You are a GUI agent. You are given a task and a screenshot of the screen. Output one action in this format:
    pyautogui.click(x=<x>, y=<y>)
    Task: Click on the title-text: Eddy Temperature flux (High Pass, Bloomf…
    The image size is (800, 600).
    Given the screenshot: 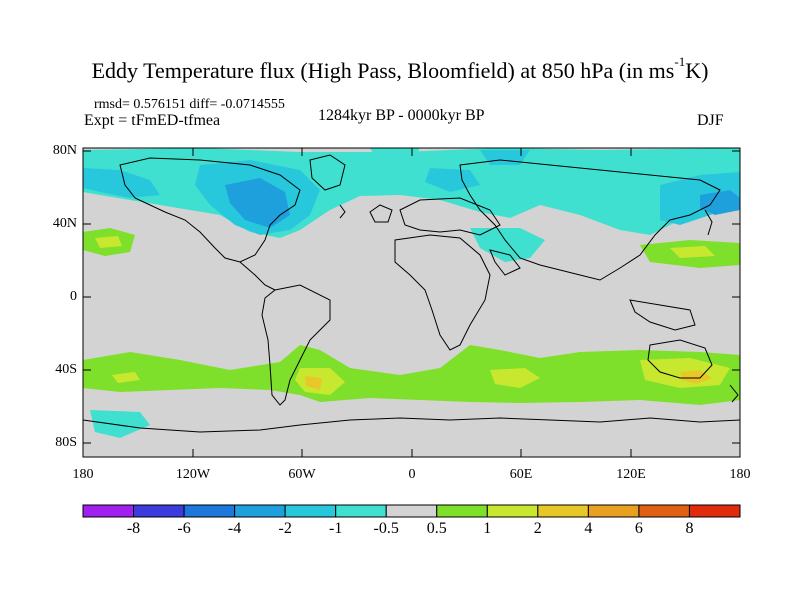 What is the action you would take?
    pyautogui.click(x=383, y=70)
    